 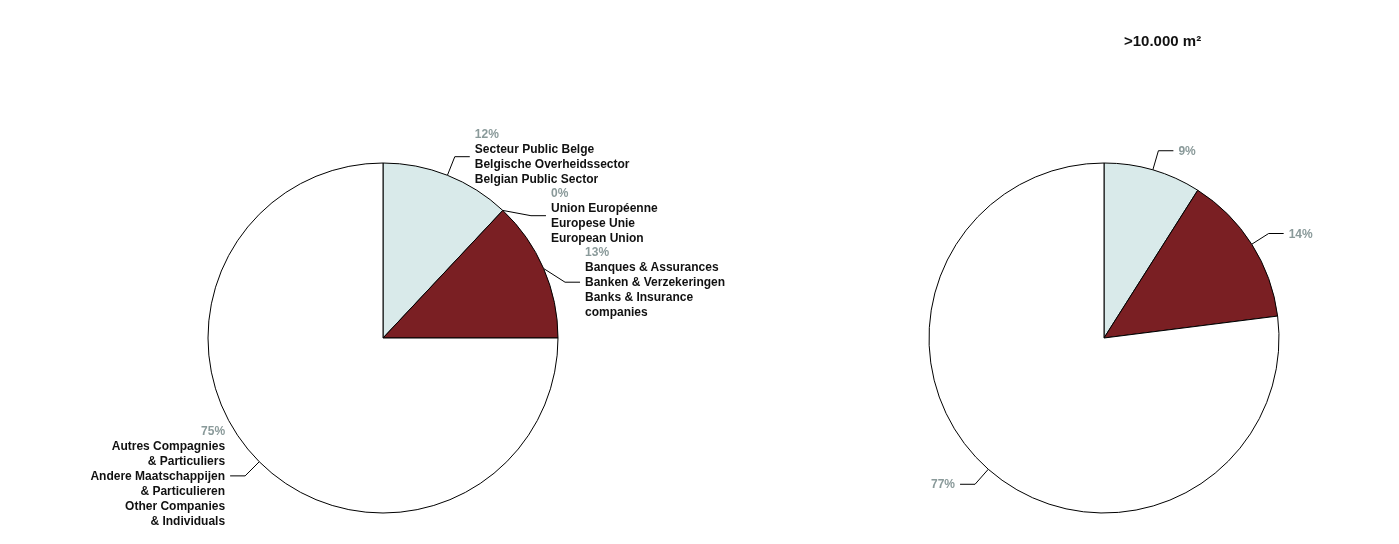 What do you see at coordinates (552, 164) in the screenshot?
I see `slice-label: Secteur Public Belge Belgische Overheidssector Belgian Public Sector` at bounding box center [552, 164].